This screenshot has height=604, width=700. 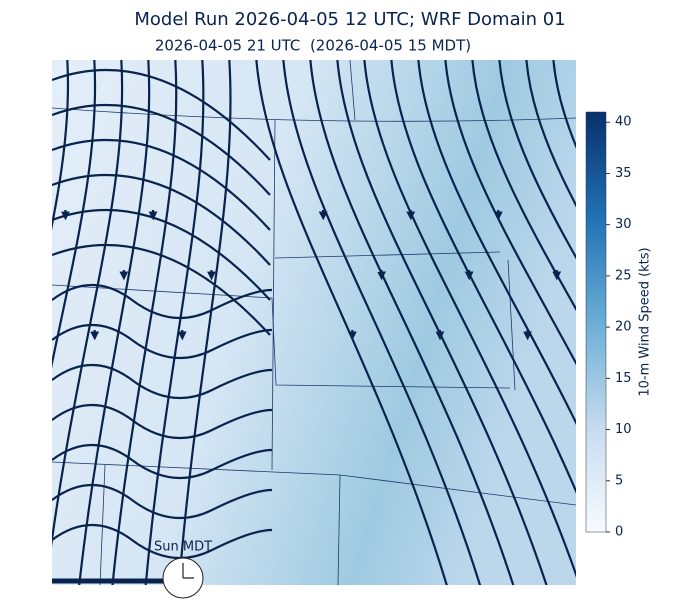 What do you see at coordinates (623, 378) in the screenshot?
I see `colorbar-tick-label: 15` at bounding box center [623, 378].